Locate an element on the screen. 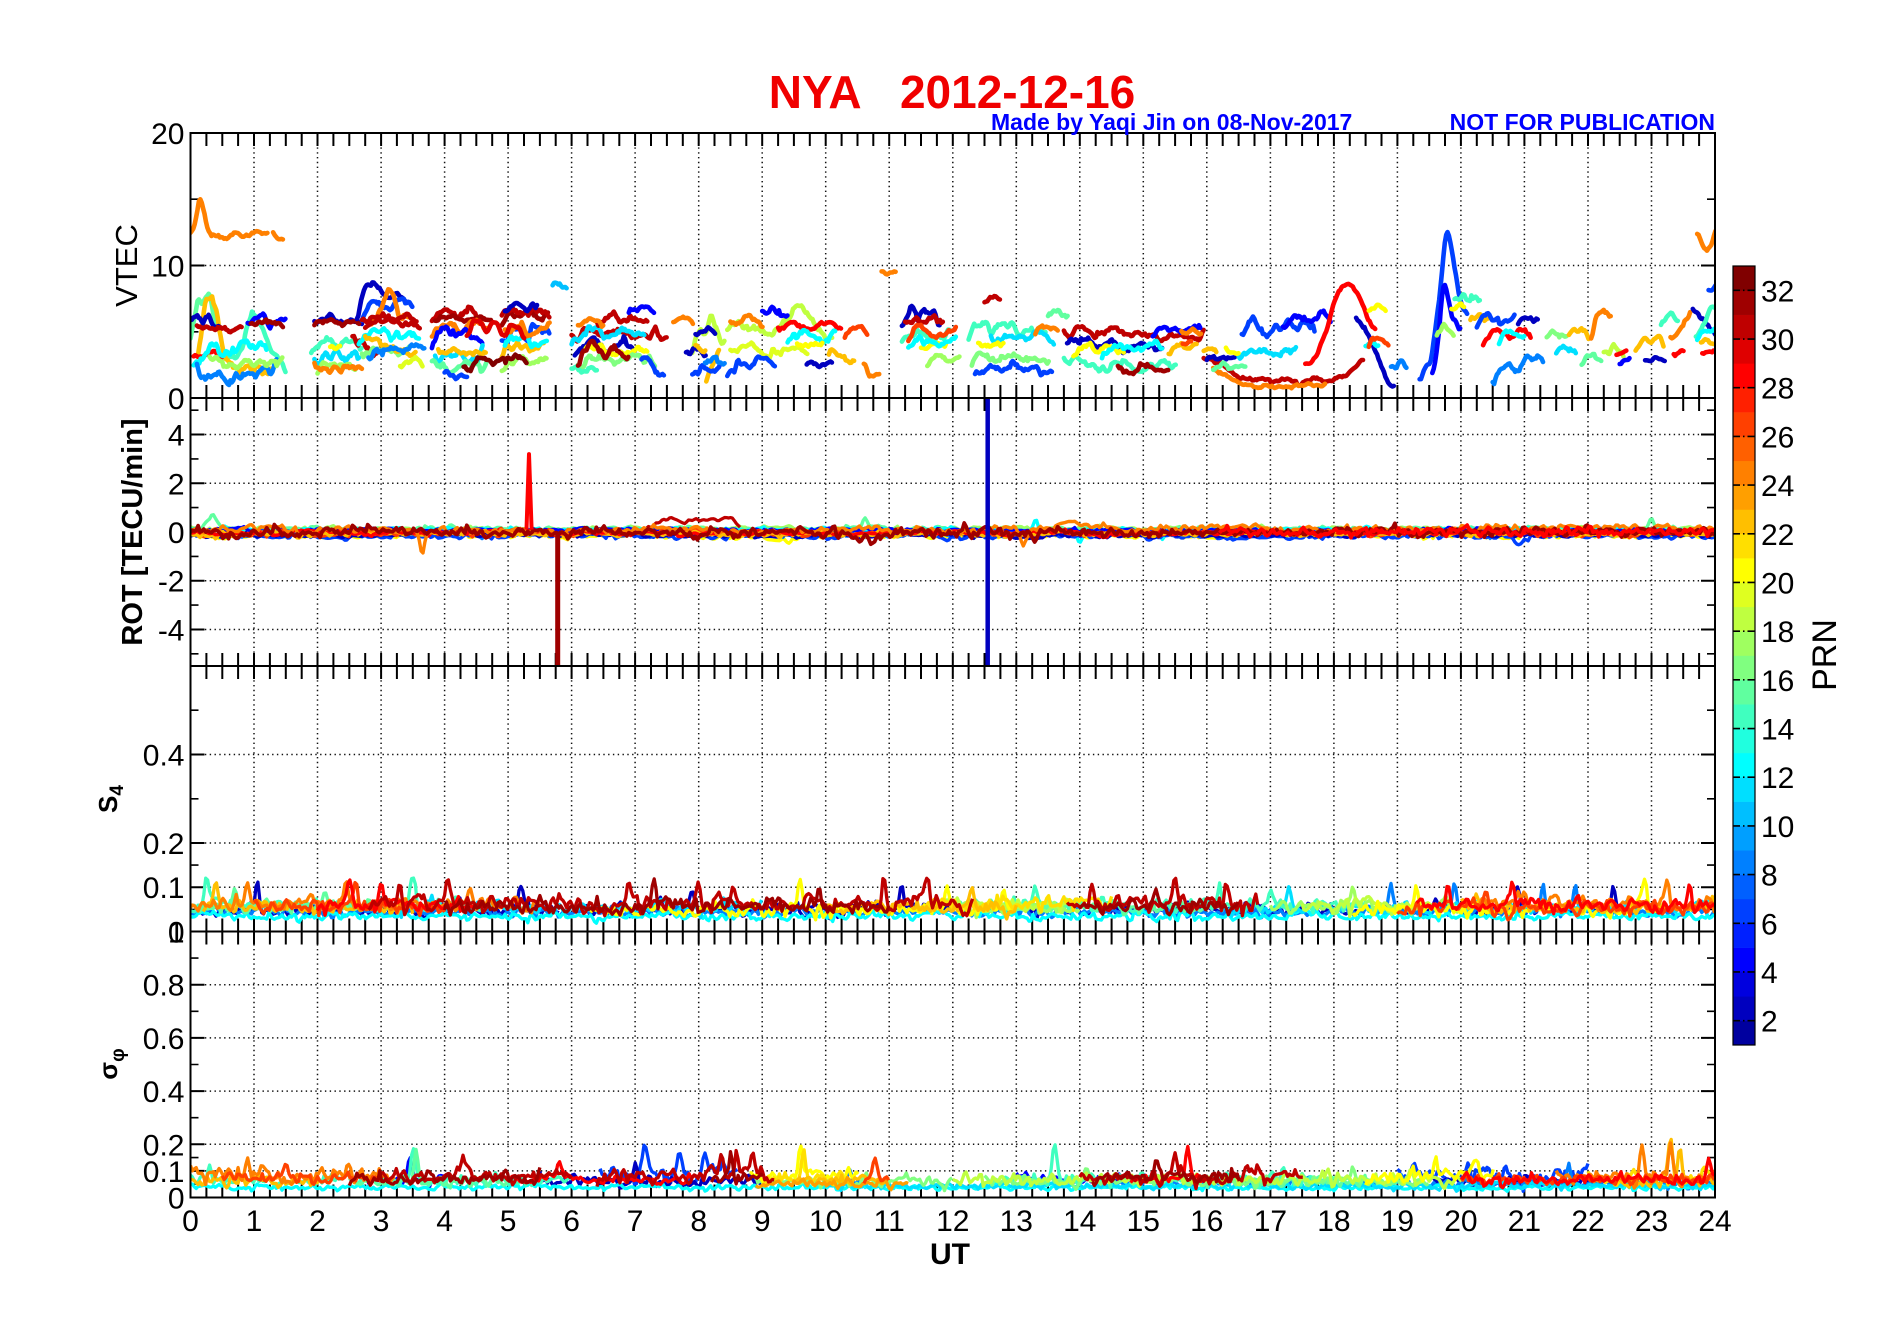  svg-text: 23 is located at coordinates (1651, 1221).